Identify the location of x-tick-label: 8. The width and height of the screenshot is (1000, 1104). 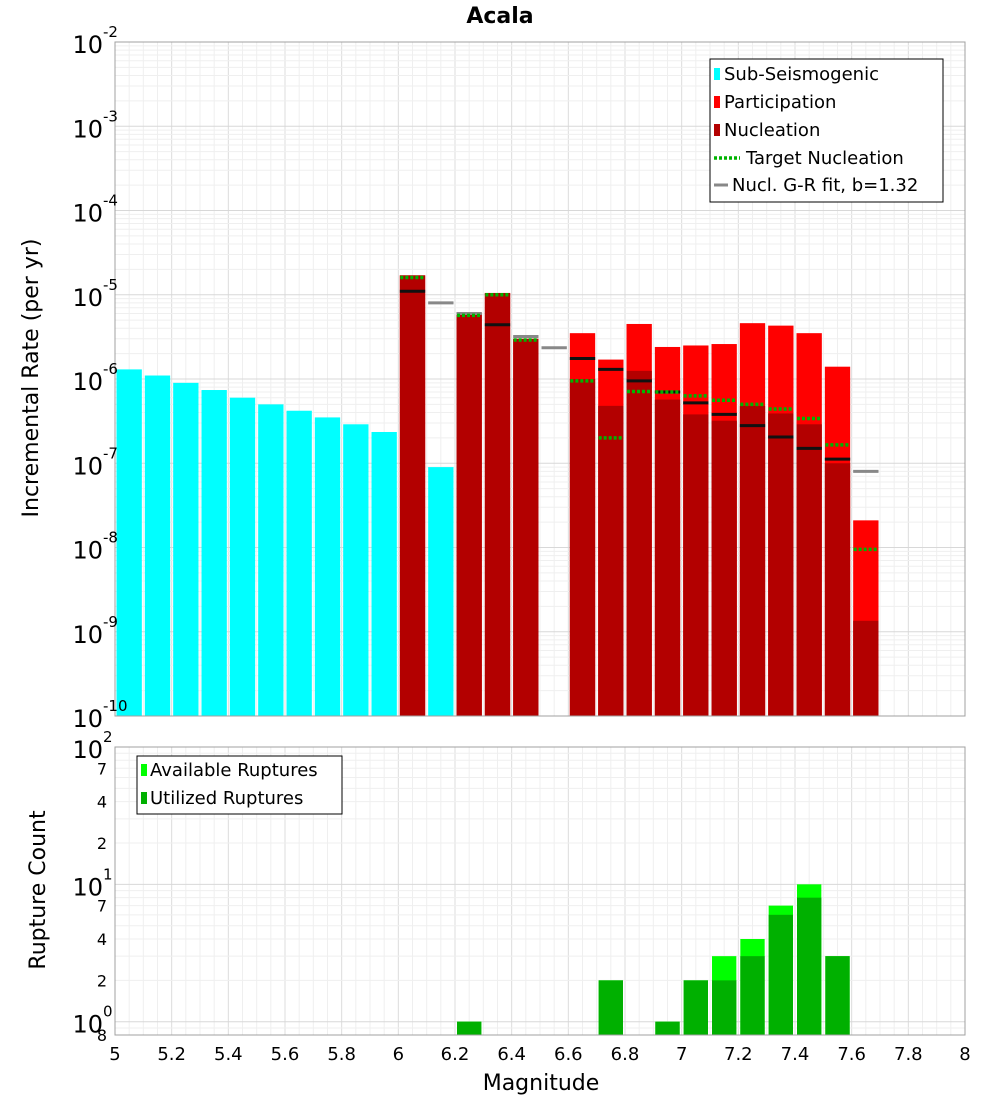
(964, 1054).